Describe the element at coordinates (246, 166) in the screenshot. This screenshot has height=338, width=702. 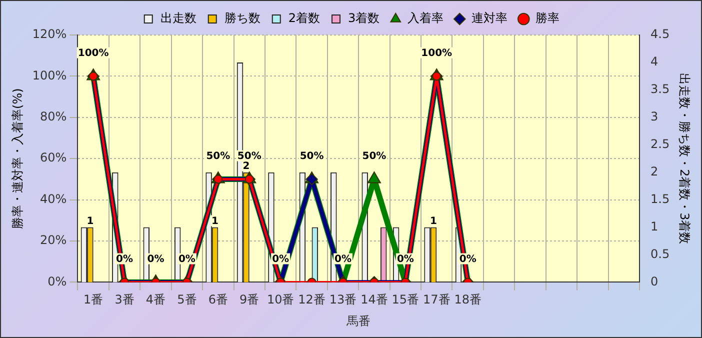
I see `data-label: 2` at that location.